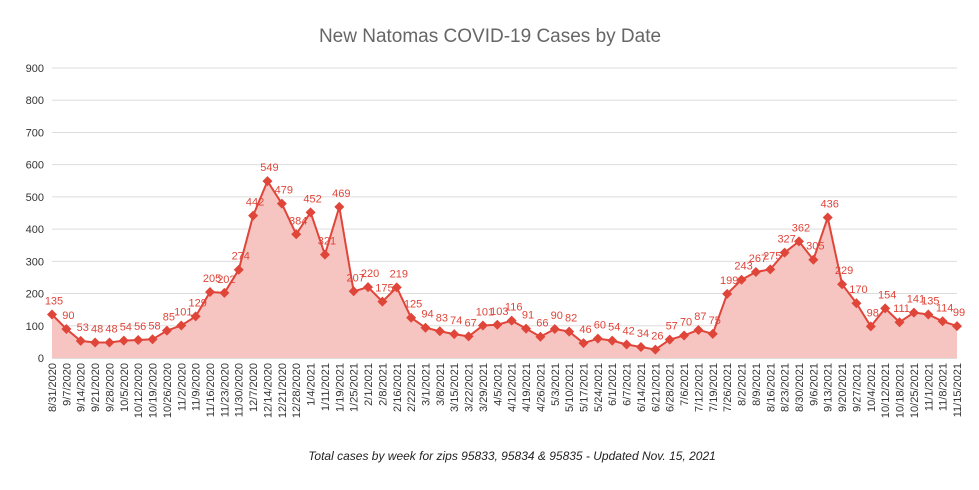 The image size is (979, 490). Describe the element at coordinates (916, 300) in the screenshot. I see `value-label: 141` at that location.